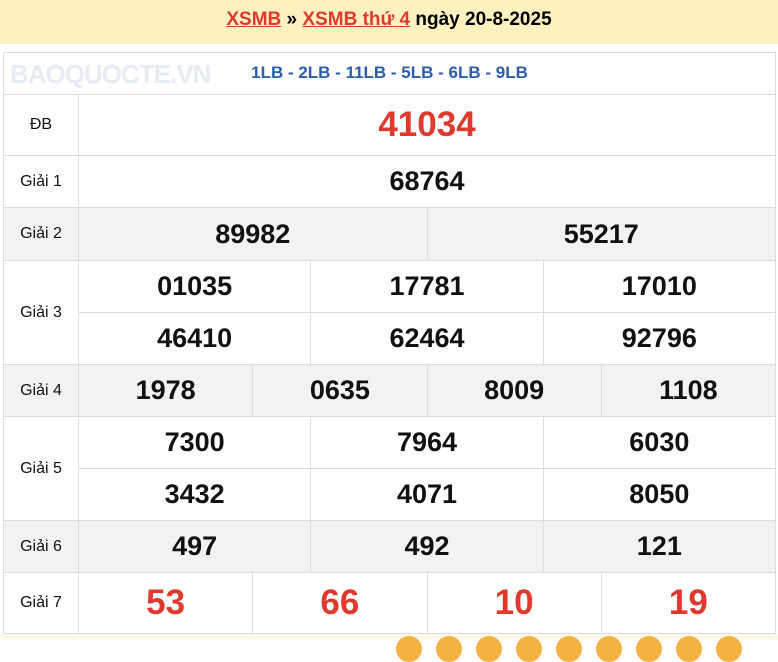 The width and height of the screenshot is (778, 662). Describe the element at coordinates (41, 125) in the screenshot. I see `prize-label: ĐB` at that location.